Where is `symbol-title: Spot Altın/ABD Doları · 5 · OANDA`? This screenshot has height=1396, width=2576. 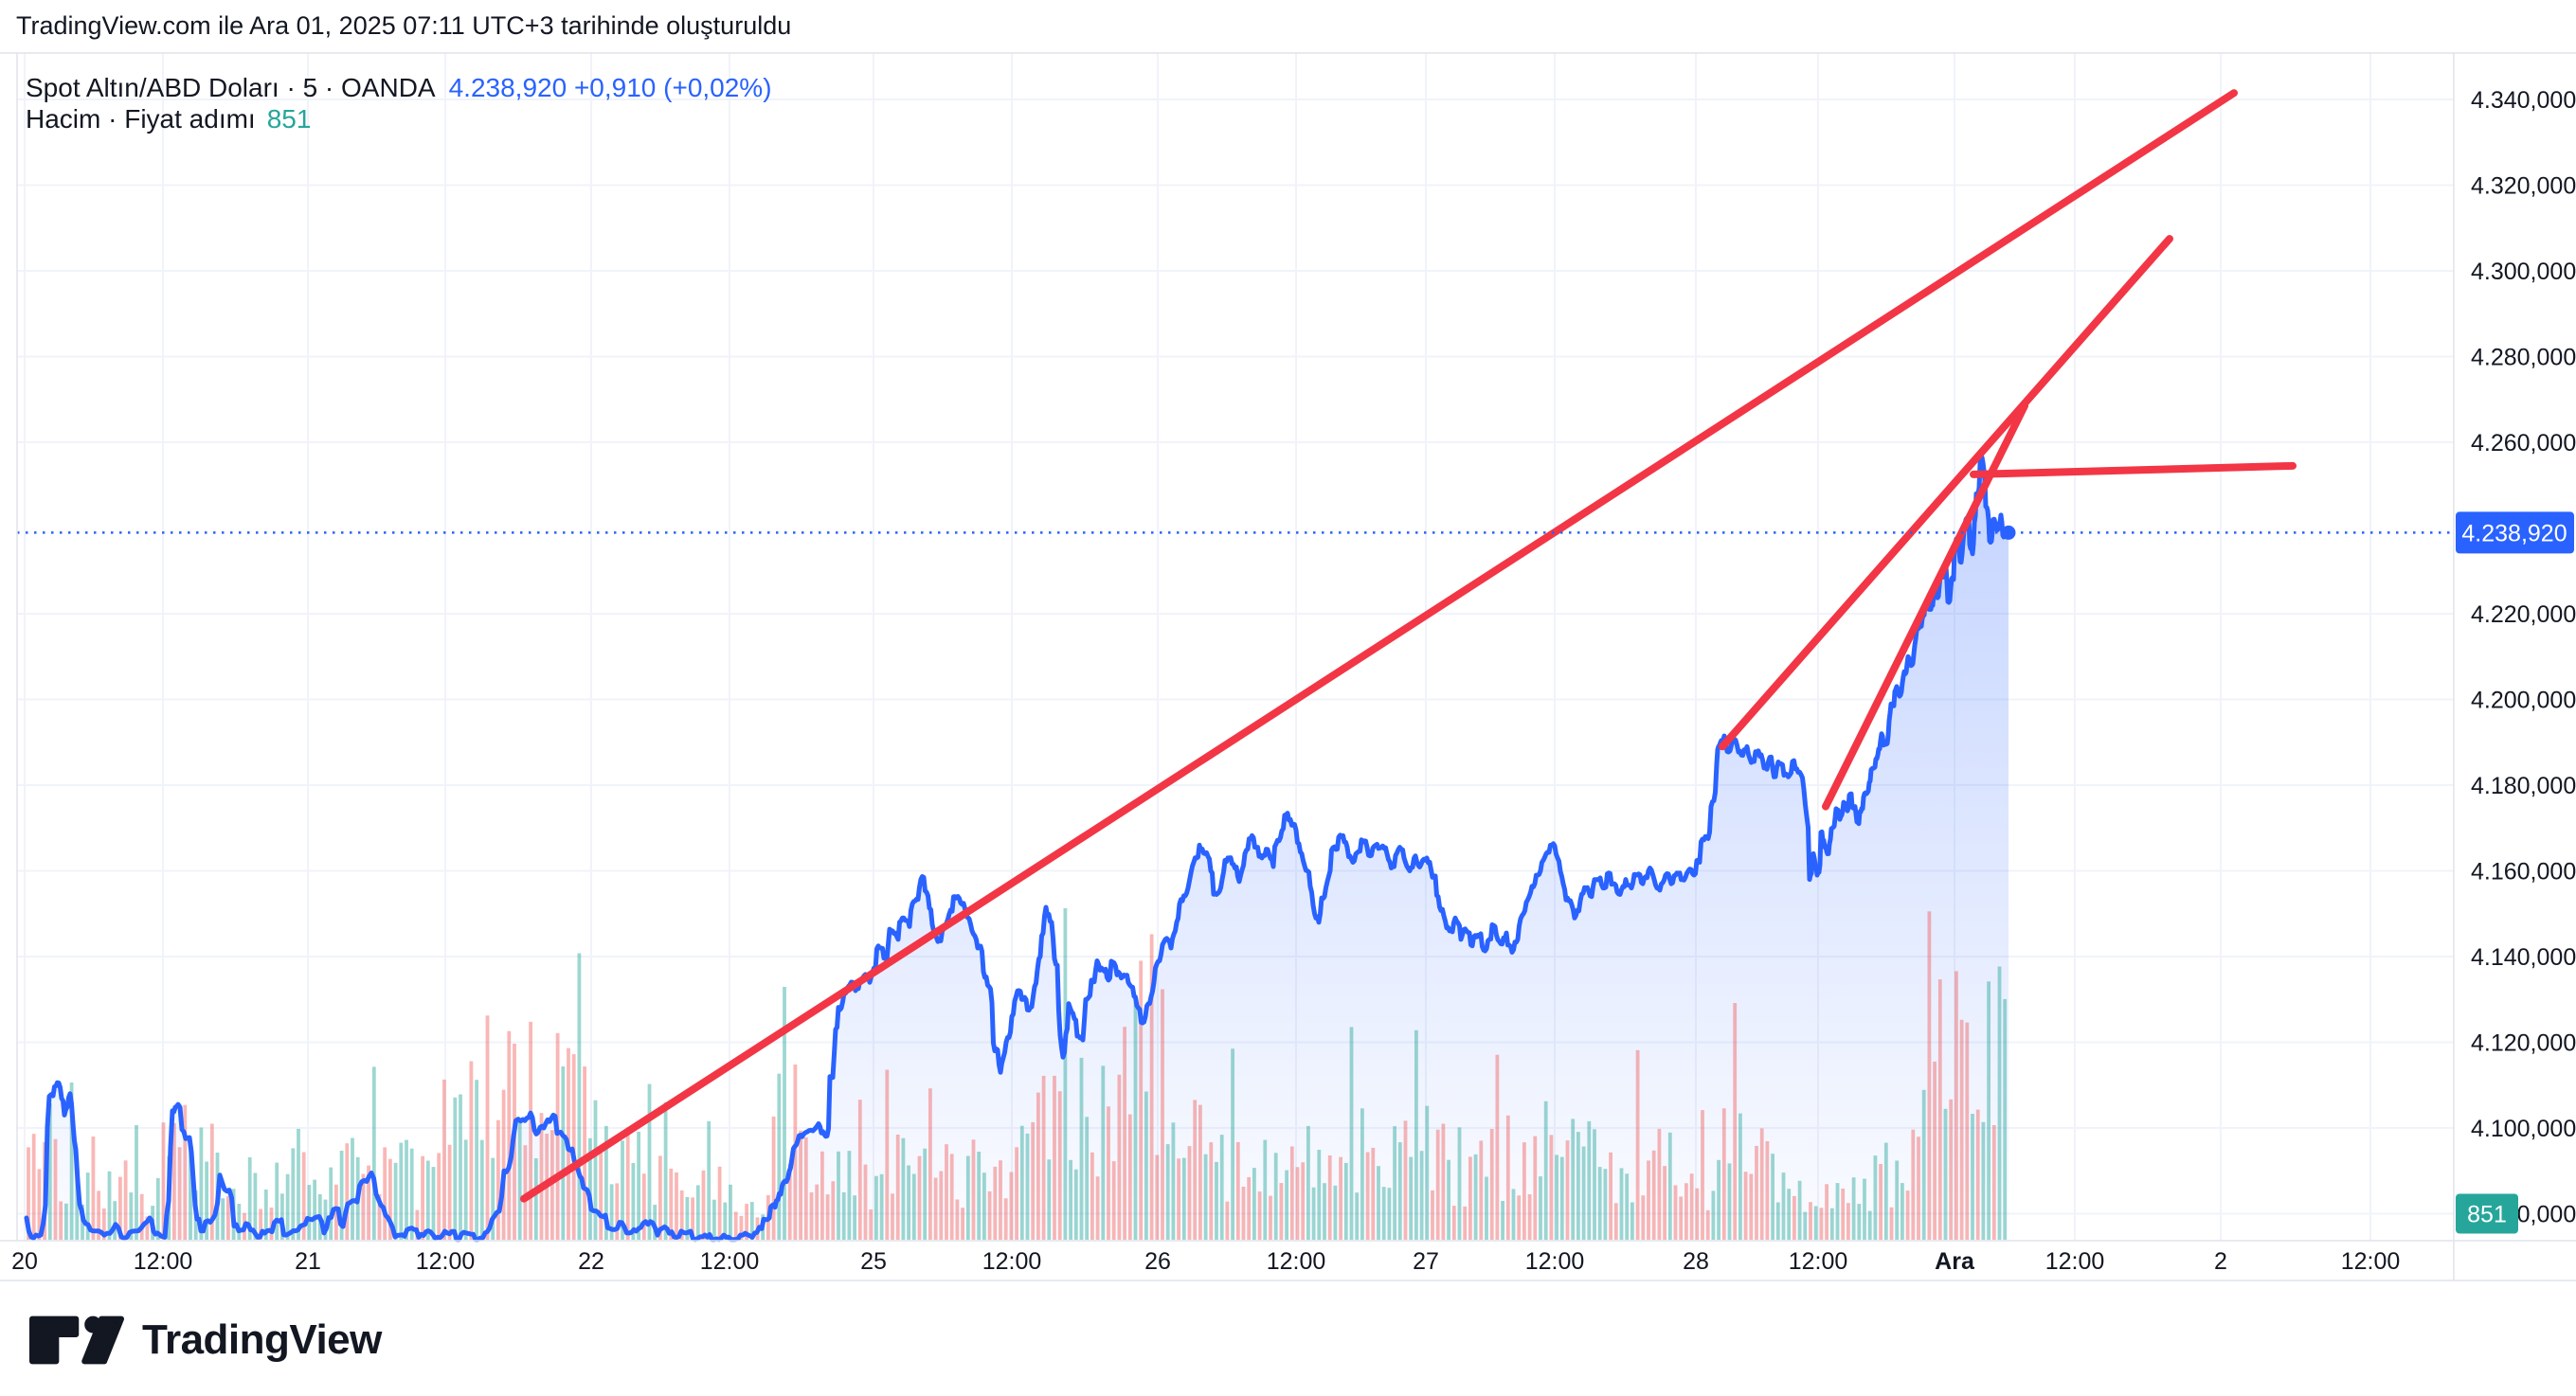
symbol-title: Spot Altın/ABD Doları · 5 · OANDA is located at coordinates (231, 87).